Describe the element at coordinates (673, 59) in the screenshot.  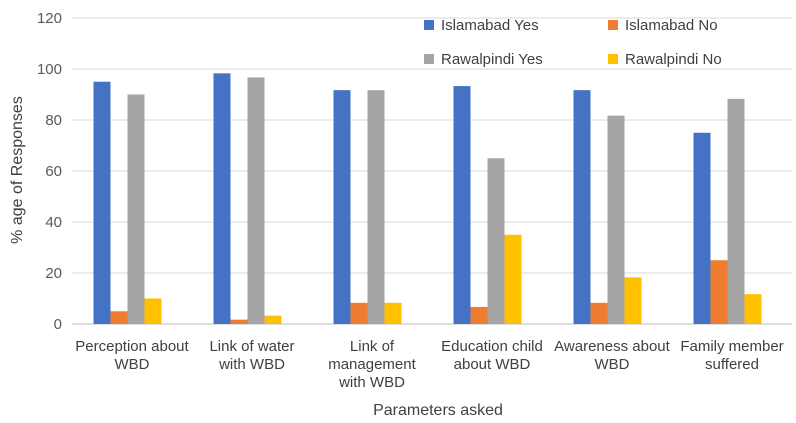
I see `legend-label: Rawalpindi No` at that location.